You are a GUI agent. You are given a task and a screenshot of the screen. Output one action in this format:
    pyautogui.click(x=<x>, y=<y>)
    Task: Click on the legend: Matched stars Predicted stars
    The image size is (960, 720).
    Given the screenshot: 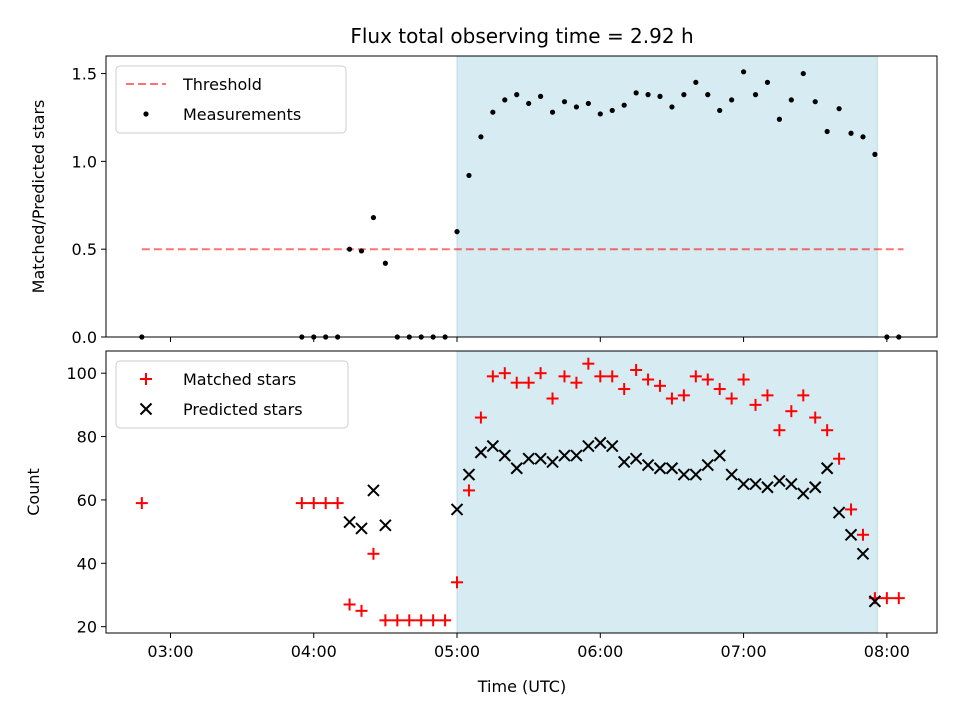 What is the action you would take?
    pyautogui.click(x=232, y=394)
    